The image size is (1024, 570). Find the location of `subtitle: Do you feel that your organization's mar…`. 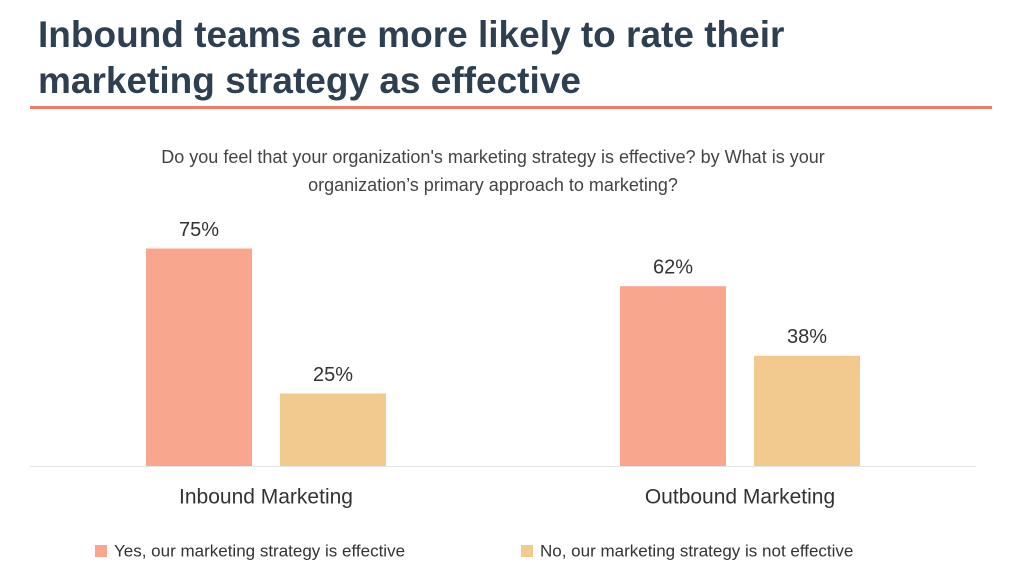

subtitle: Do you feel that your organization's mar… is located at coordinates (493, 171).